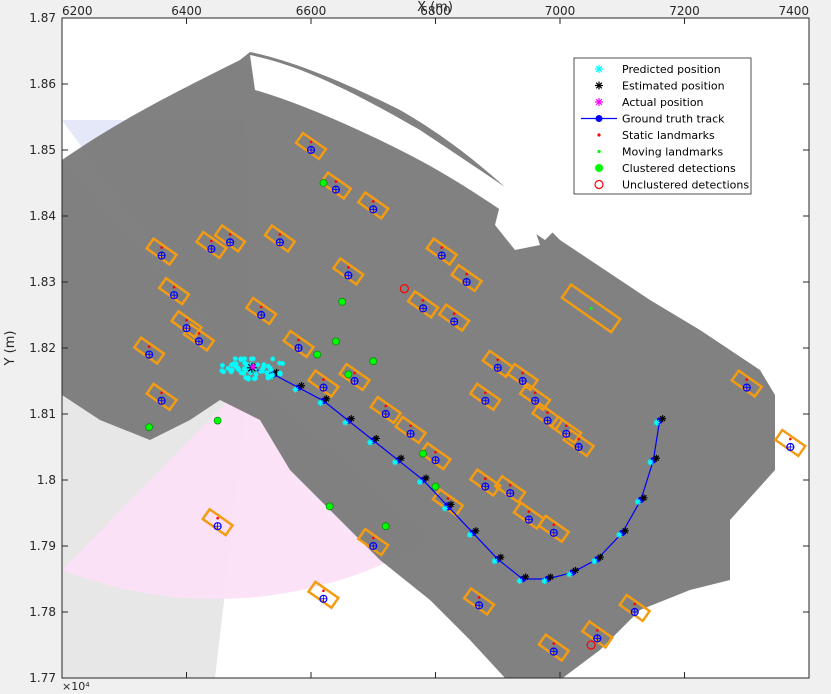 The width and height of the screenshot is (831, 694). I want to click on legend-label: Clustered detections, so click(679, 168).